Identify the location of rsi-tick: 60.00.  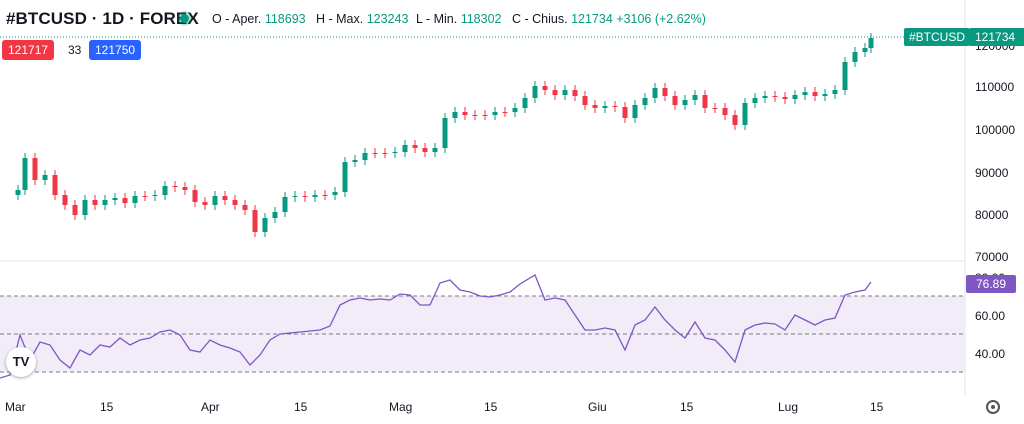
(990, 316).